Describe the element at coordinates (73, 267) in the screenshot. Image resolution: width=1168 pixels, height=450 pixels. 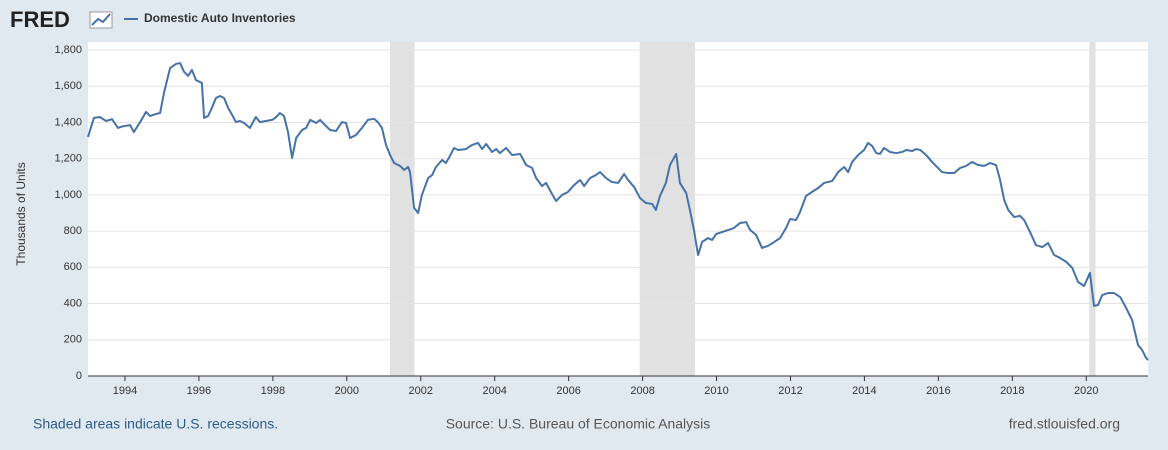
I see `y-tick-label: 600` at that location.